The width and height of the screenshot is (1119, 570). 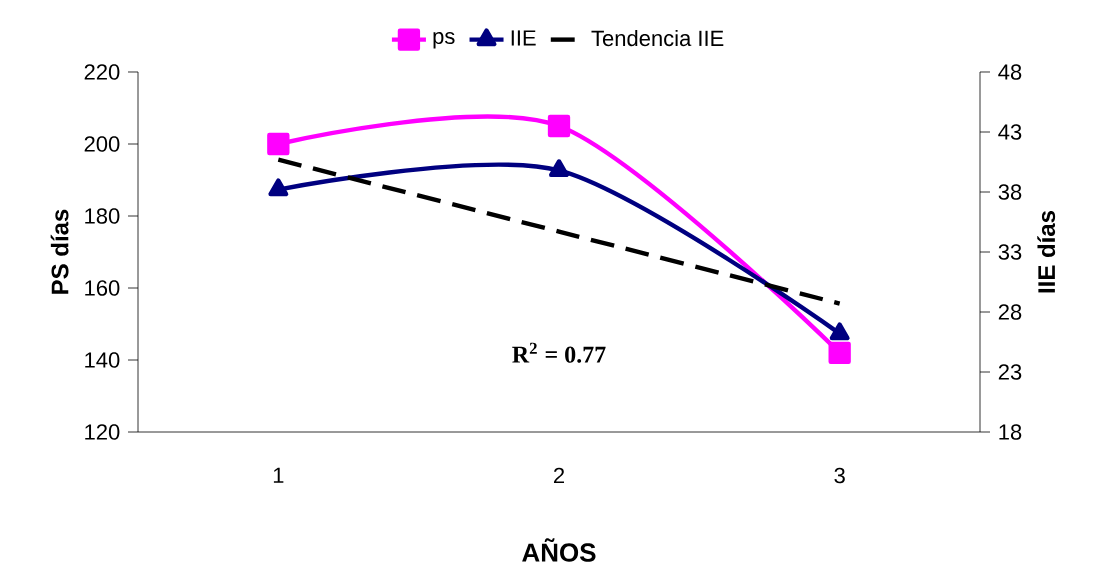 I want to click on y-axis-title: PS días, so click(x=59, y=251).